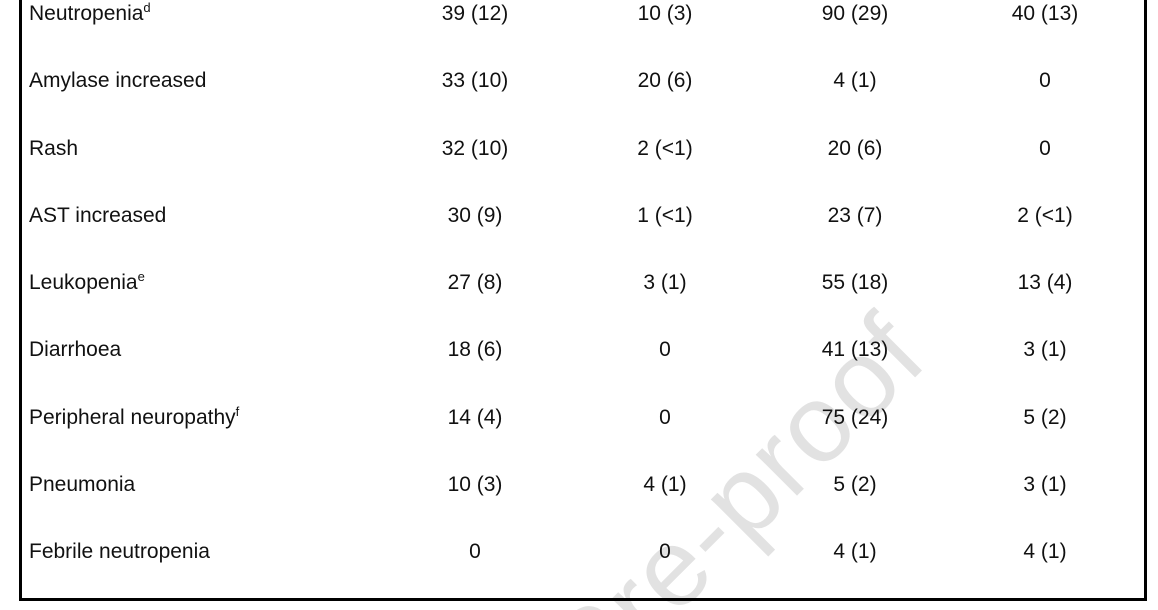  I want to click on cell-value-1: 32 (10), so click(475, 148).